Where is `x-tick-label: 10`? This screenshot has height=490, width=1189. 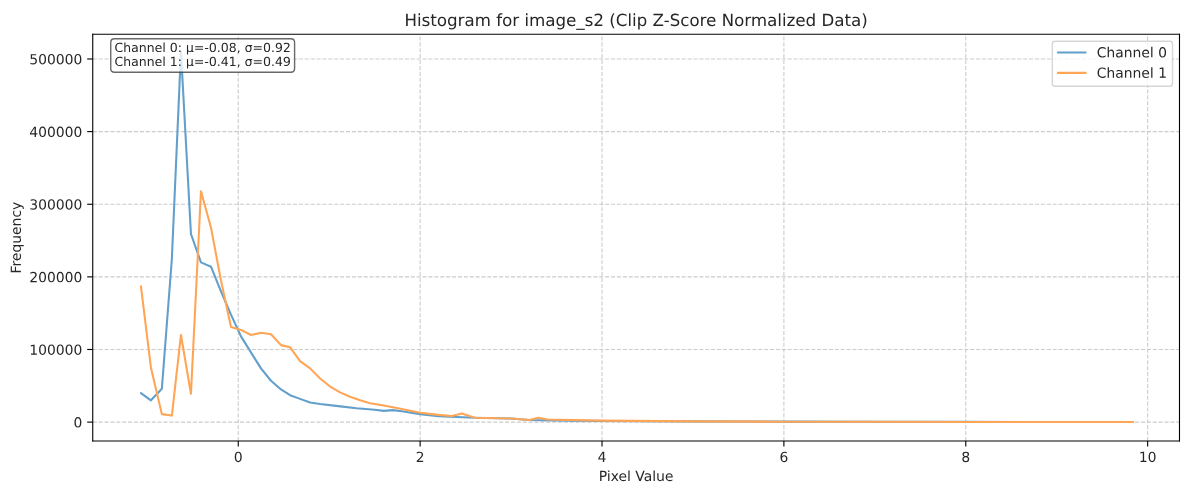
x-tick-label: 10 is located at coordinates (1148, 457).